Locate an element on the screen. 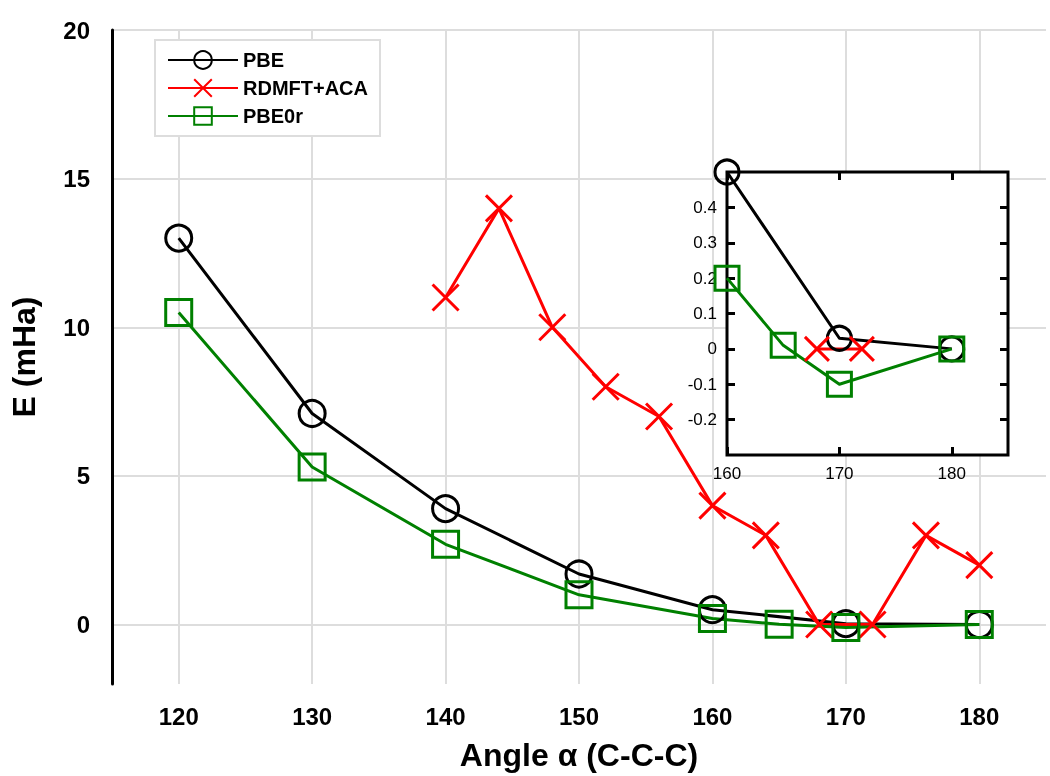 Image resolution: width=1050 pixels, height=776 pixels. y-axis-title: E (mHa) is located at coordinates (24, 357).